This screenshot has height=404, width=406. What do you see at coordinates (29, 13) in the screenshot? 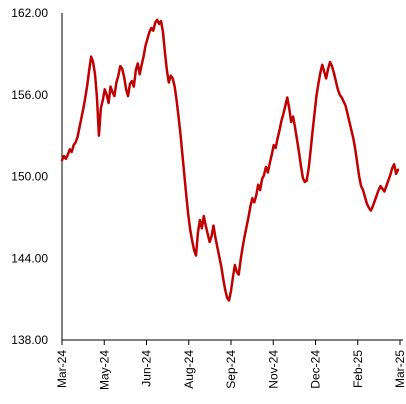
I see `y-tick-label: 162.00` at bounding box center [29, 13].